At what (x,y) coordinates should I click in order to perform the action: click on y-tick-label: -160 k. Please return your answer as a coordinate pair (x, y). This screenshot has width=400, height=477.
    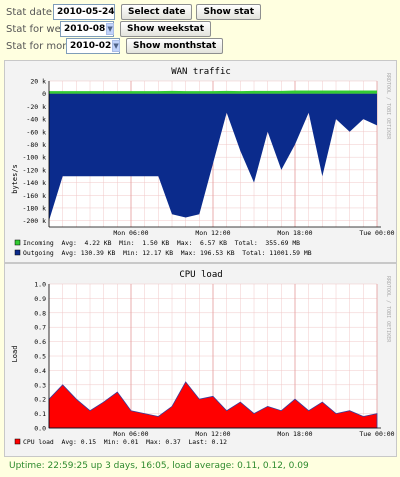
    Looking at the image, I should click on (35, 196).